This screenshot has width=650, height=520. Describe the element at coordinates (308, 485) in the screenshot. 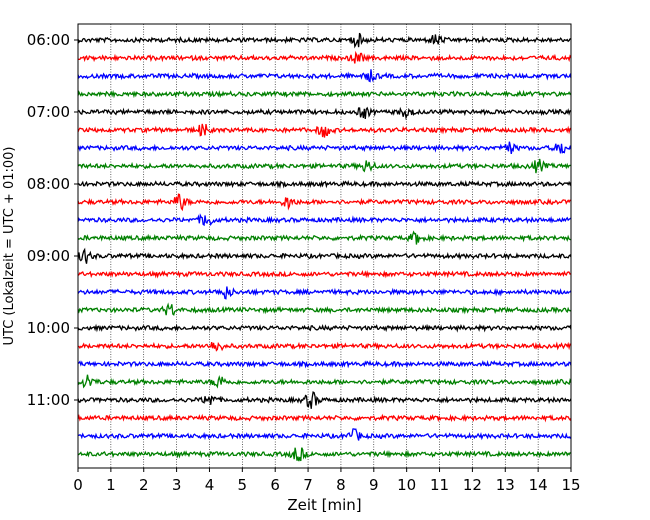

I see `x-tick-label-7: 7` at that location.